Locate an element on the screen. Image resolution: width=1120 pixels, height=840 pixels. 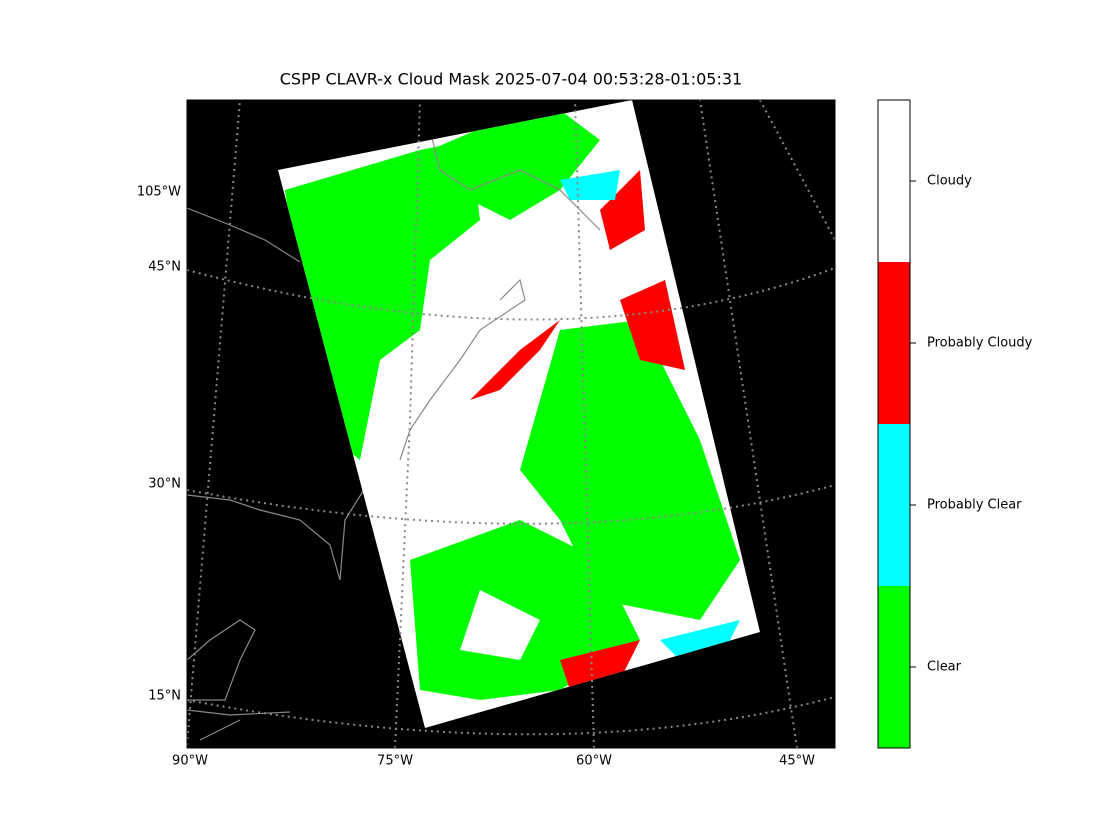
bottom-label: 45°W is located at coordinates (797, 761).